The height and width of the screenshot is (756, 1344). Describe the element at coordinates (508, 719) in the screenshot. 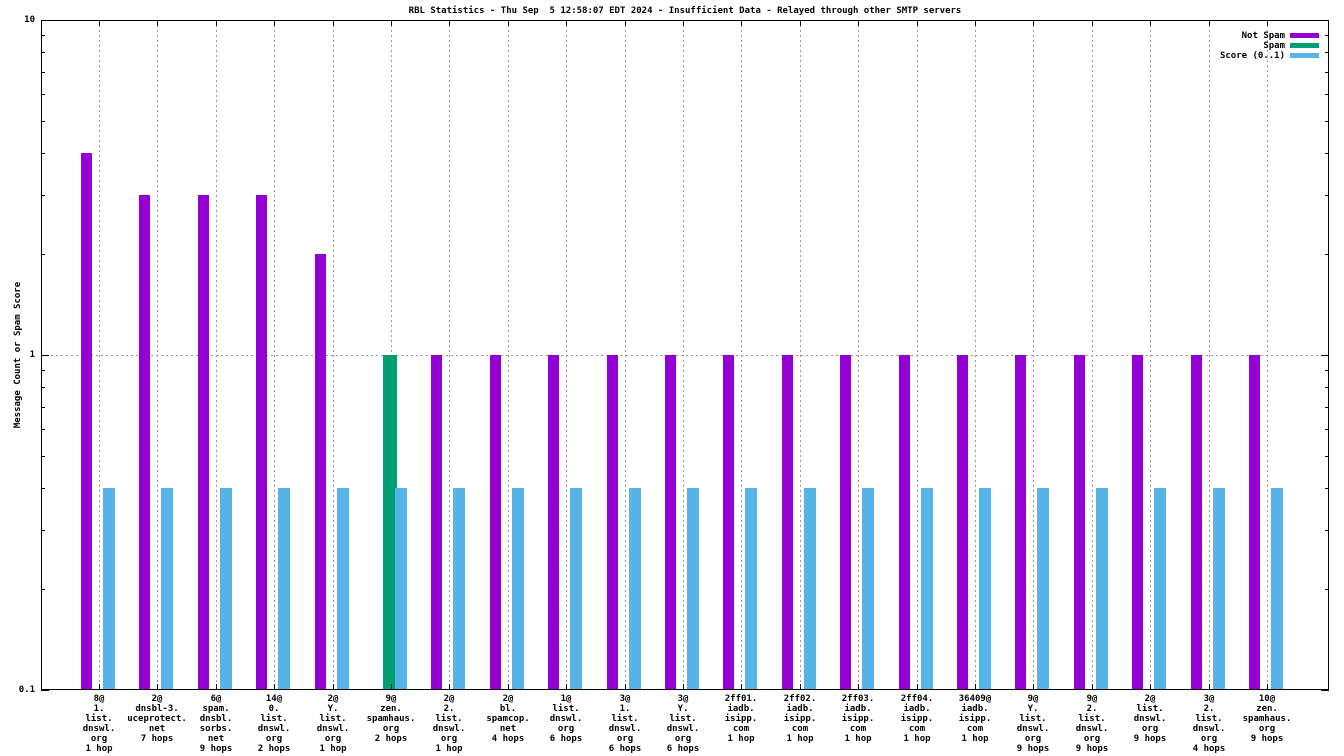

I see `x-tick-label: 2@ bl. spamcop. net 4 hops` at that location.